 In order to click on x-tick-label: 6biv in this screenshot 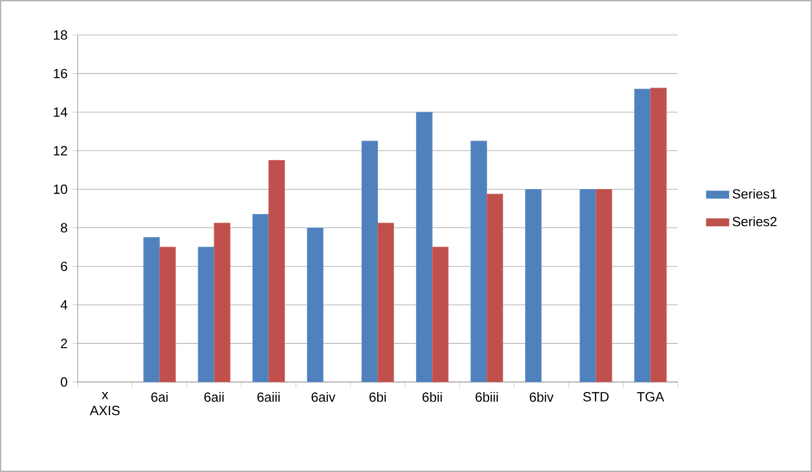, I will do `click(542, 397)`.